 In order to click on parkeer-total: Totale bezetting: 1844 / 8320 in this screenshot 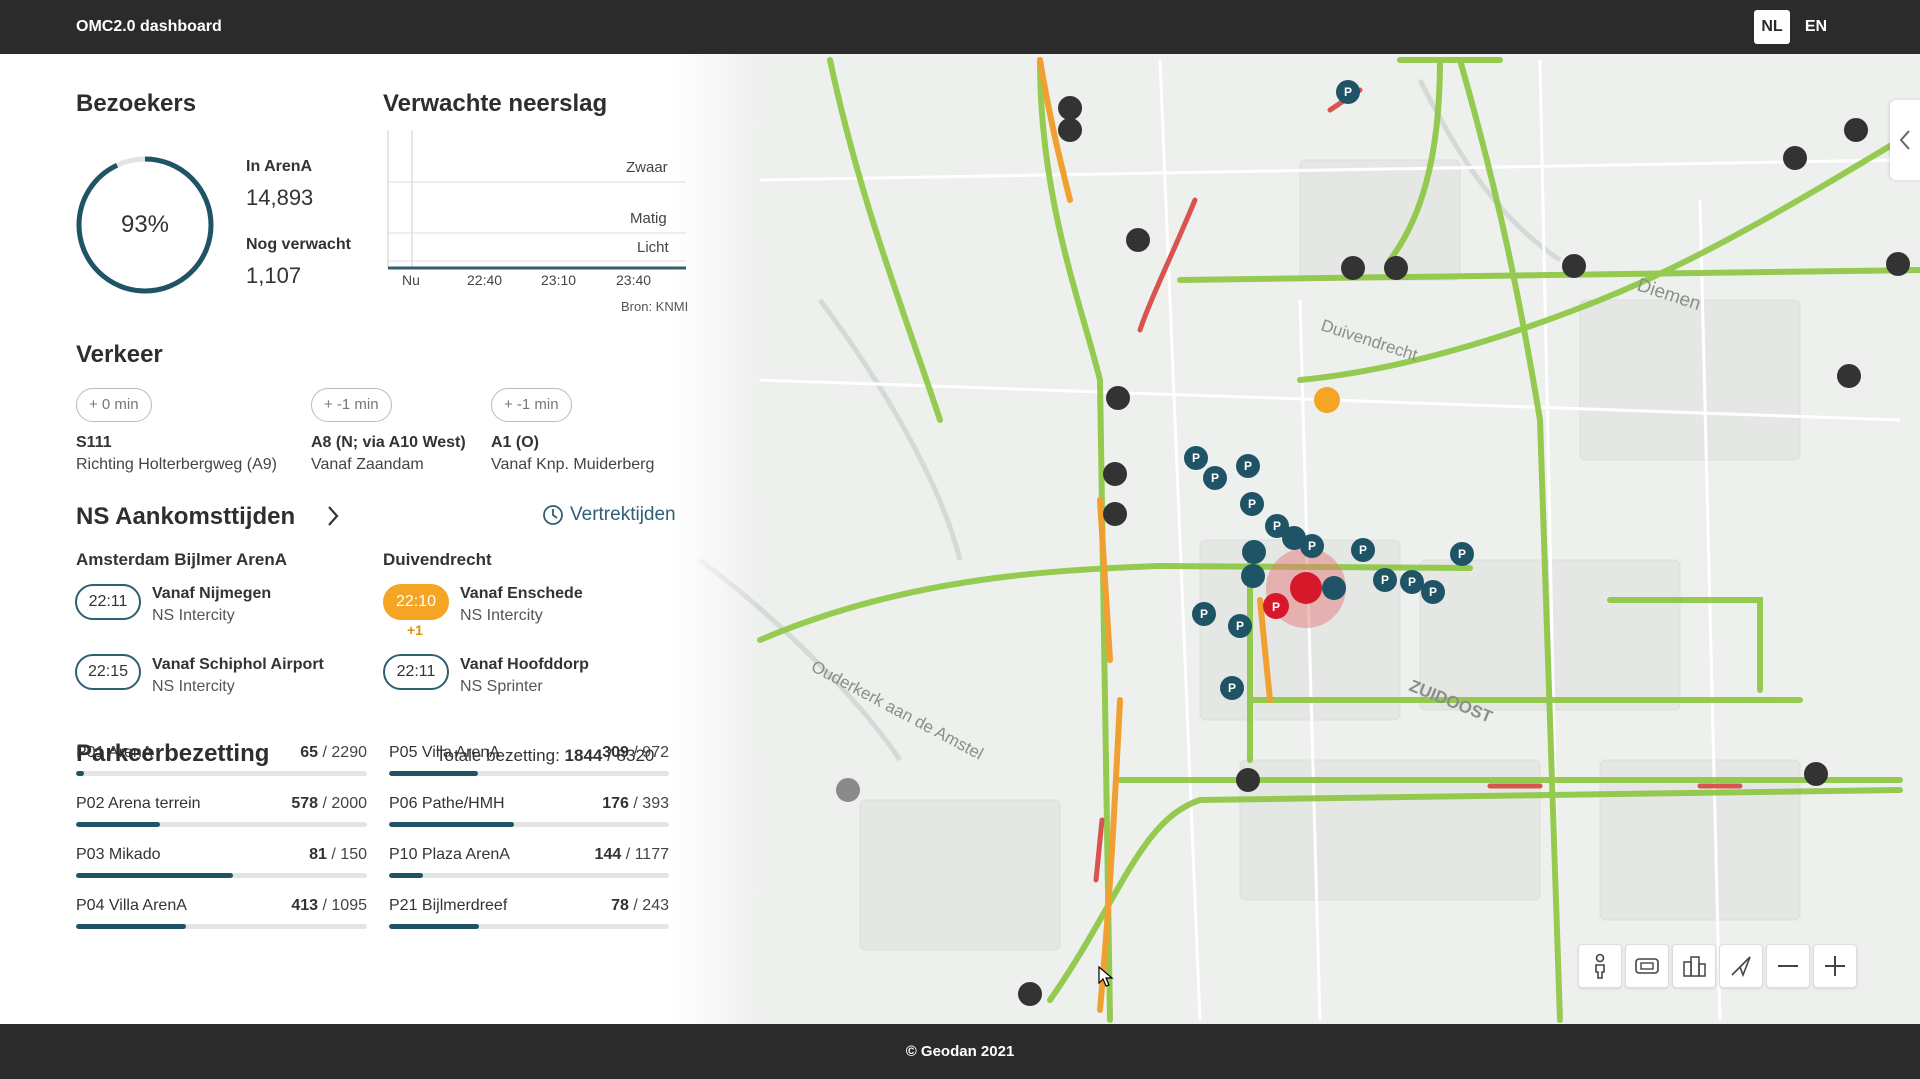, I will do `click(545, 756)`.